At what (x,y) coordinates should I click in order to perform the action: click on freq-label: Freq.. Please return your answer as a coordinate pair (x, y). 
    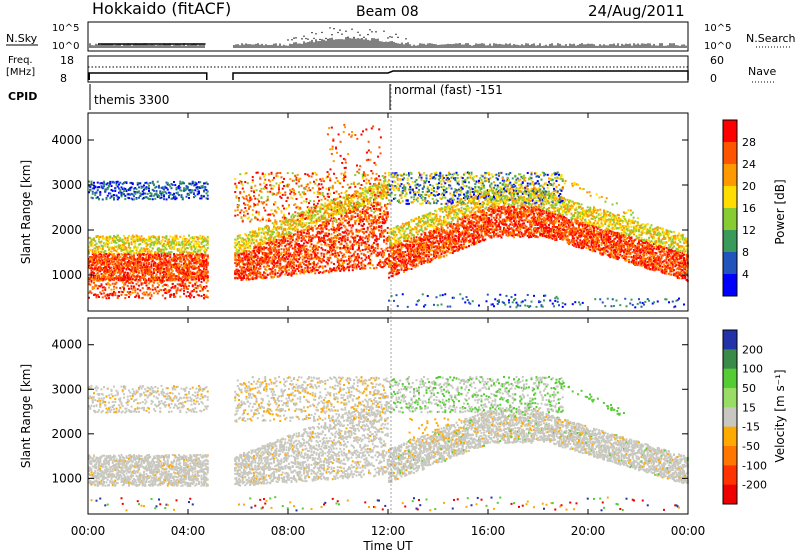
    Looking at the image, I should click on (20, 60).